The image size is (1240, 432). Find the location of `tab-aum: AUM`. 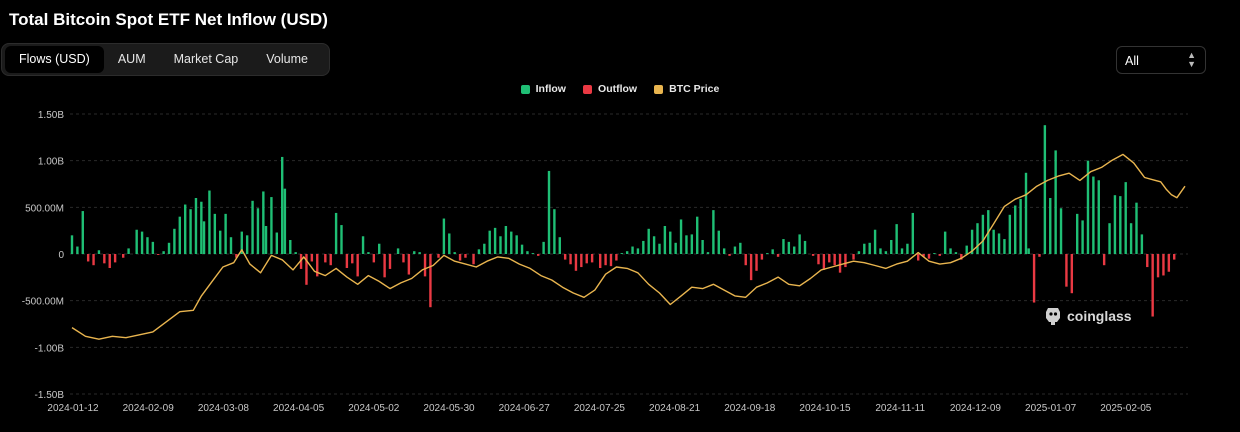

tab-aum: AUM is located at coordinates (131, 59).